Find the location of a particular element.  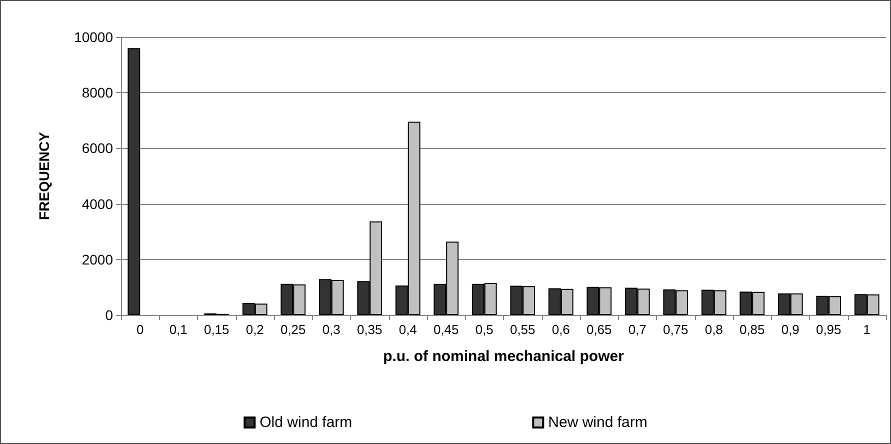

x-tick-label: 1 is located at coordinates (866, 329).